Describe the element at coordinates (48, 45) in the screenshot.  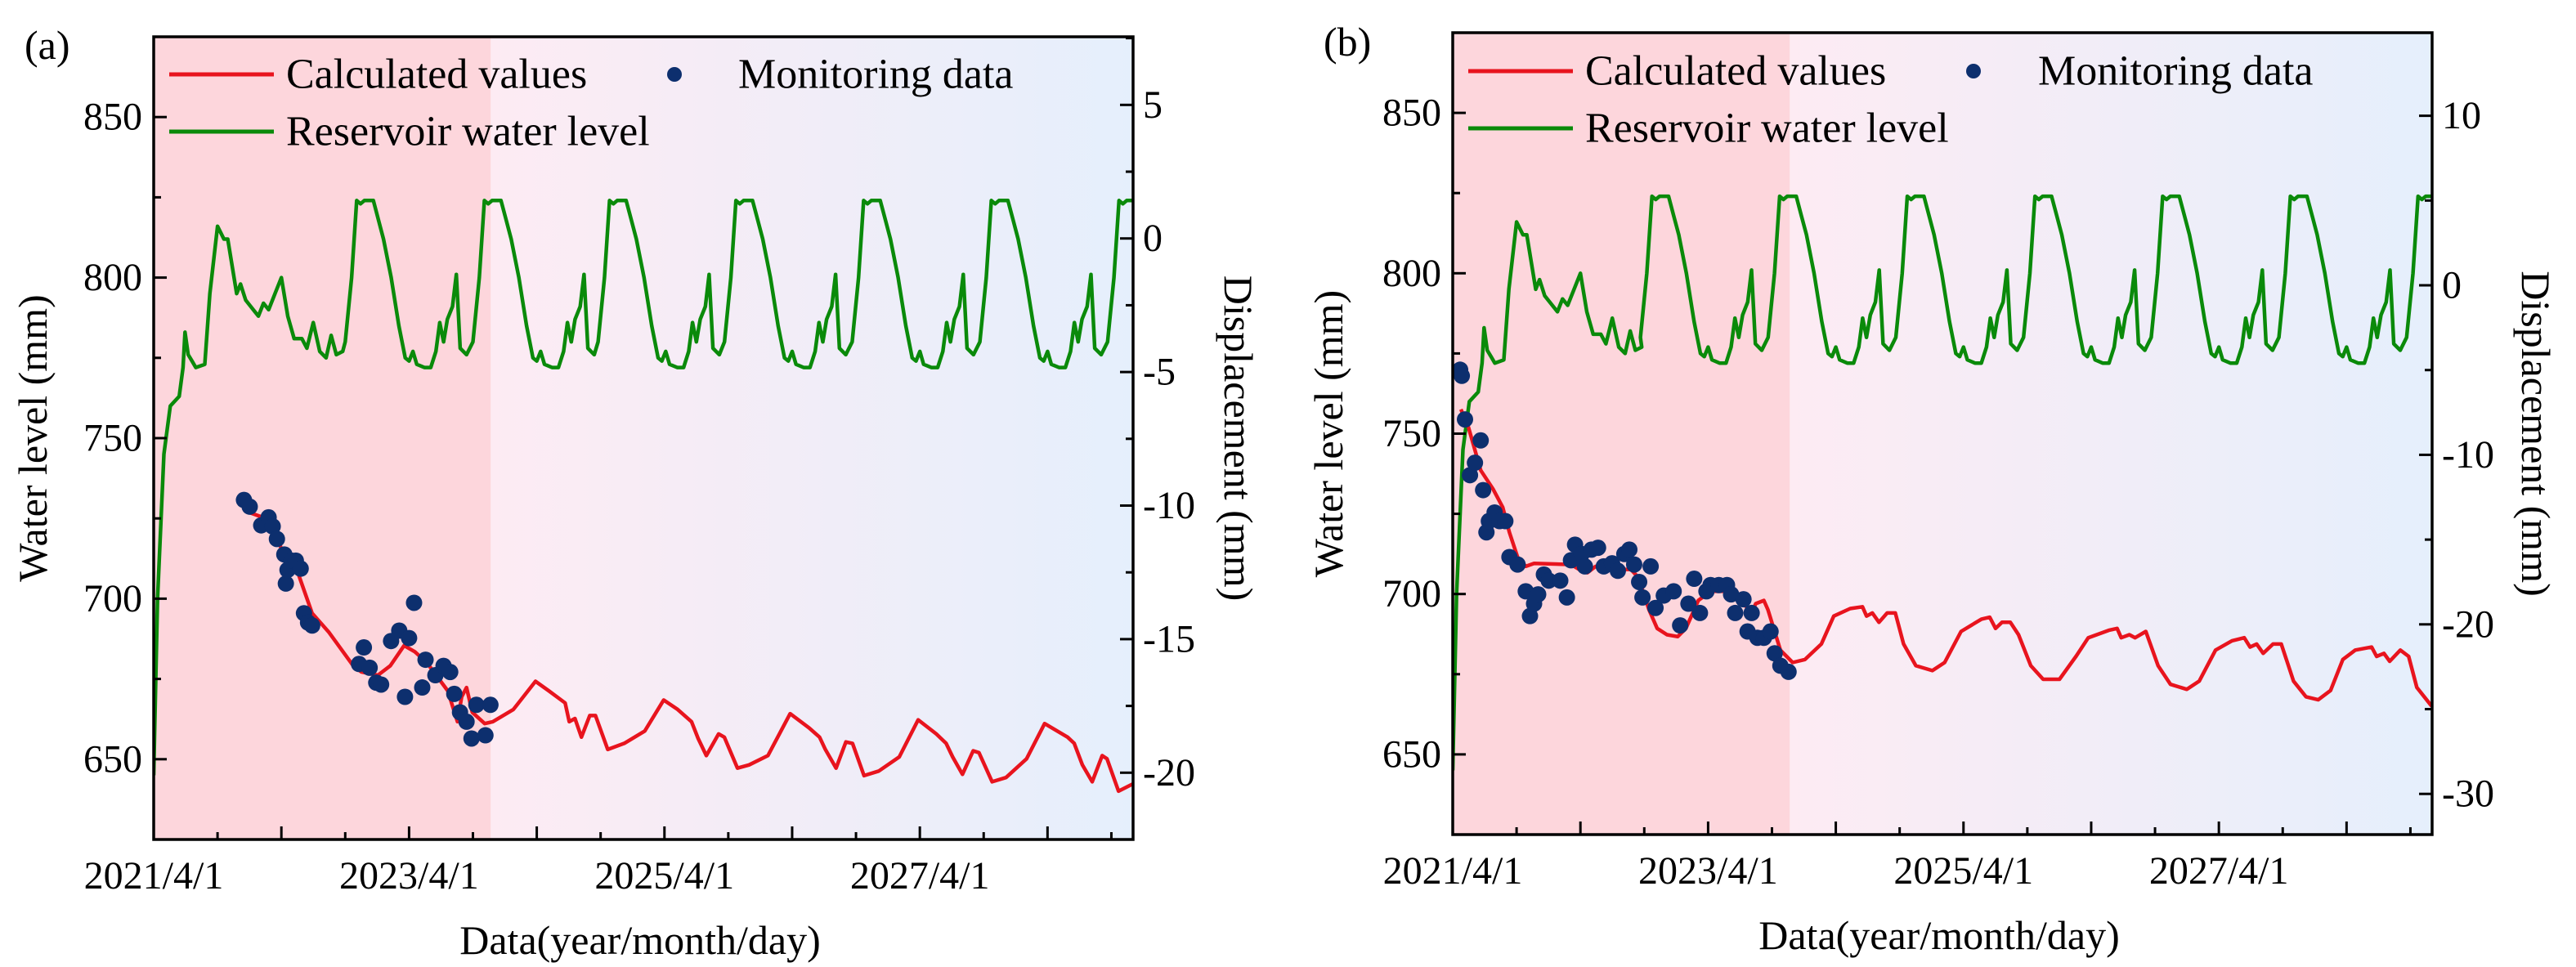
I see `panel-label: (a)` at that location.